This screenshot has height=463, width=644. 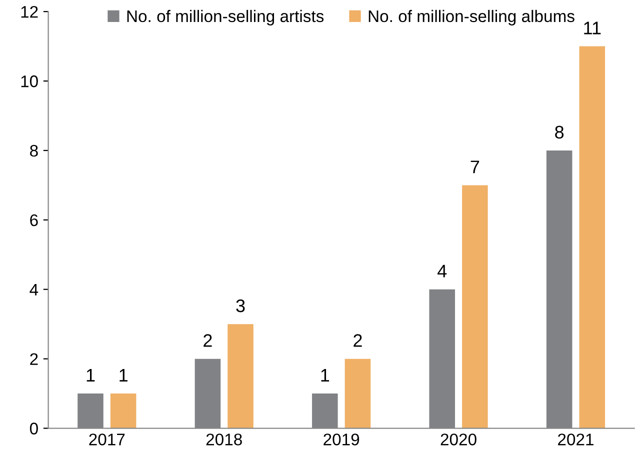 I want to click on x-tick-label: 2017, so click(x=107, y=440).